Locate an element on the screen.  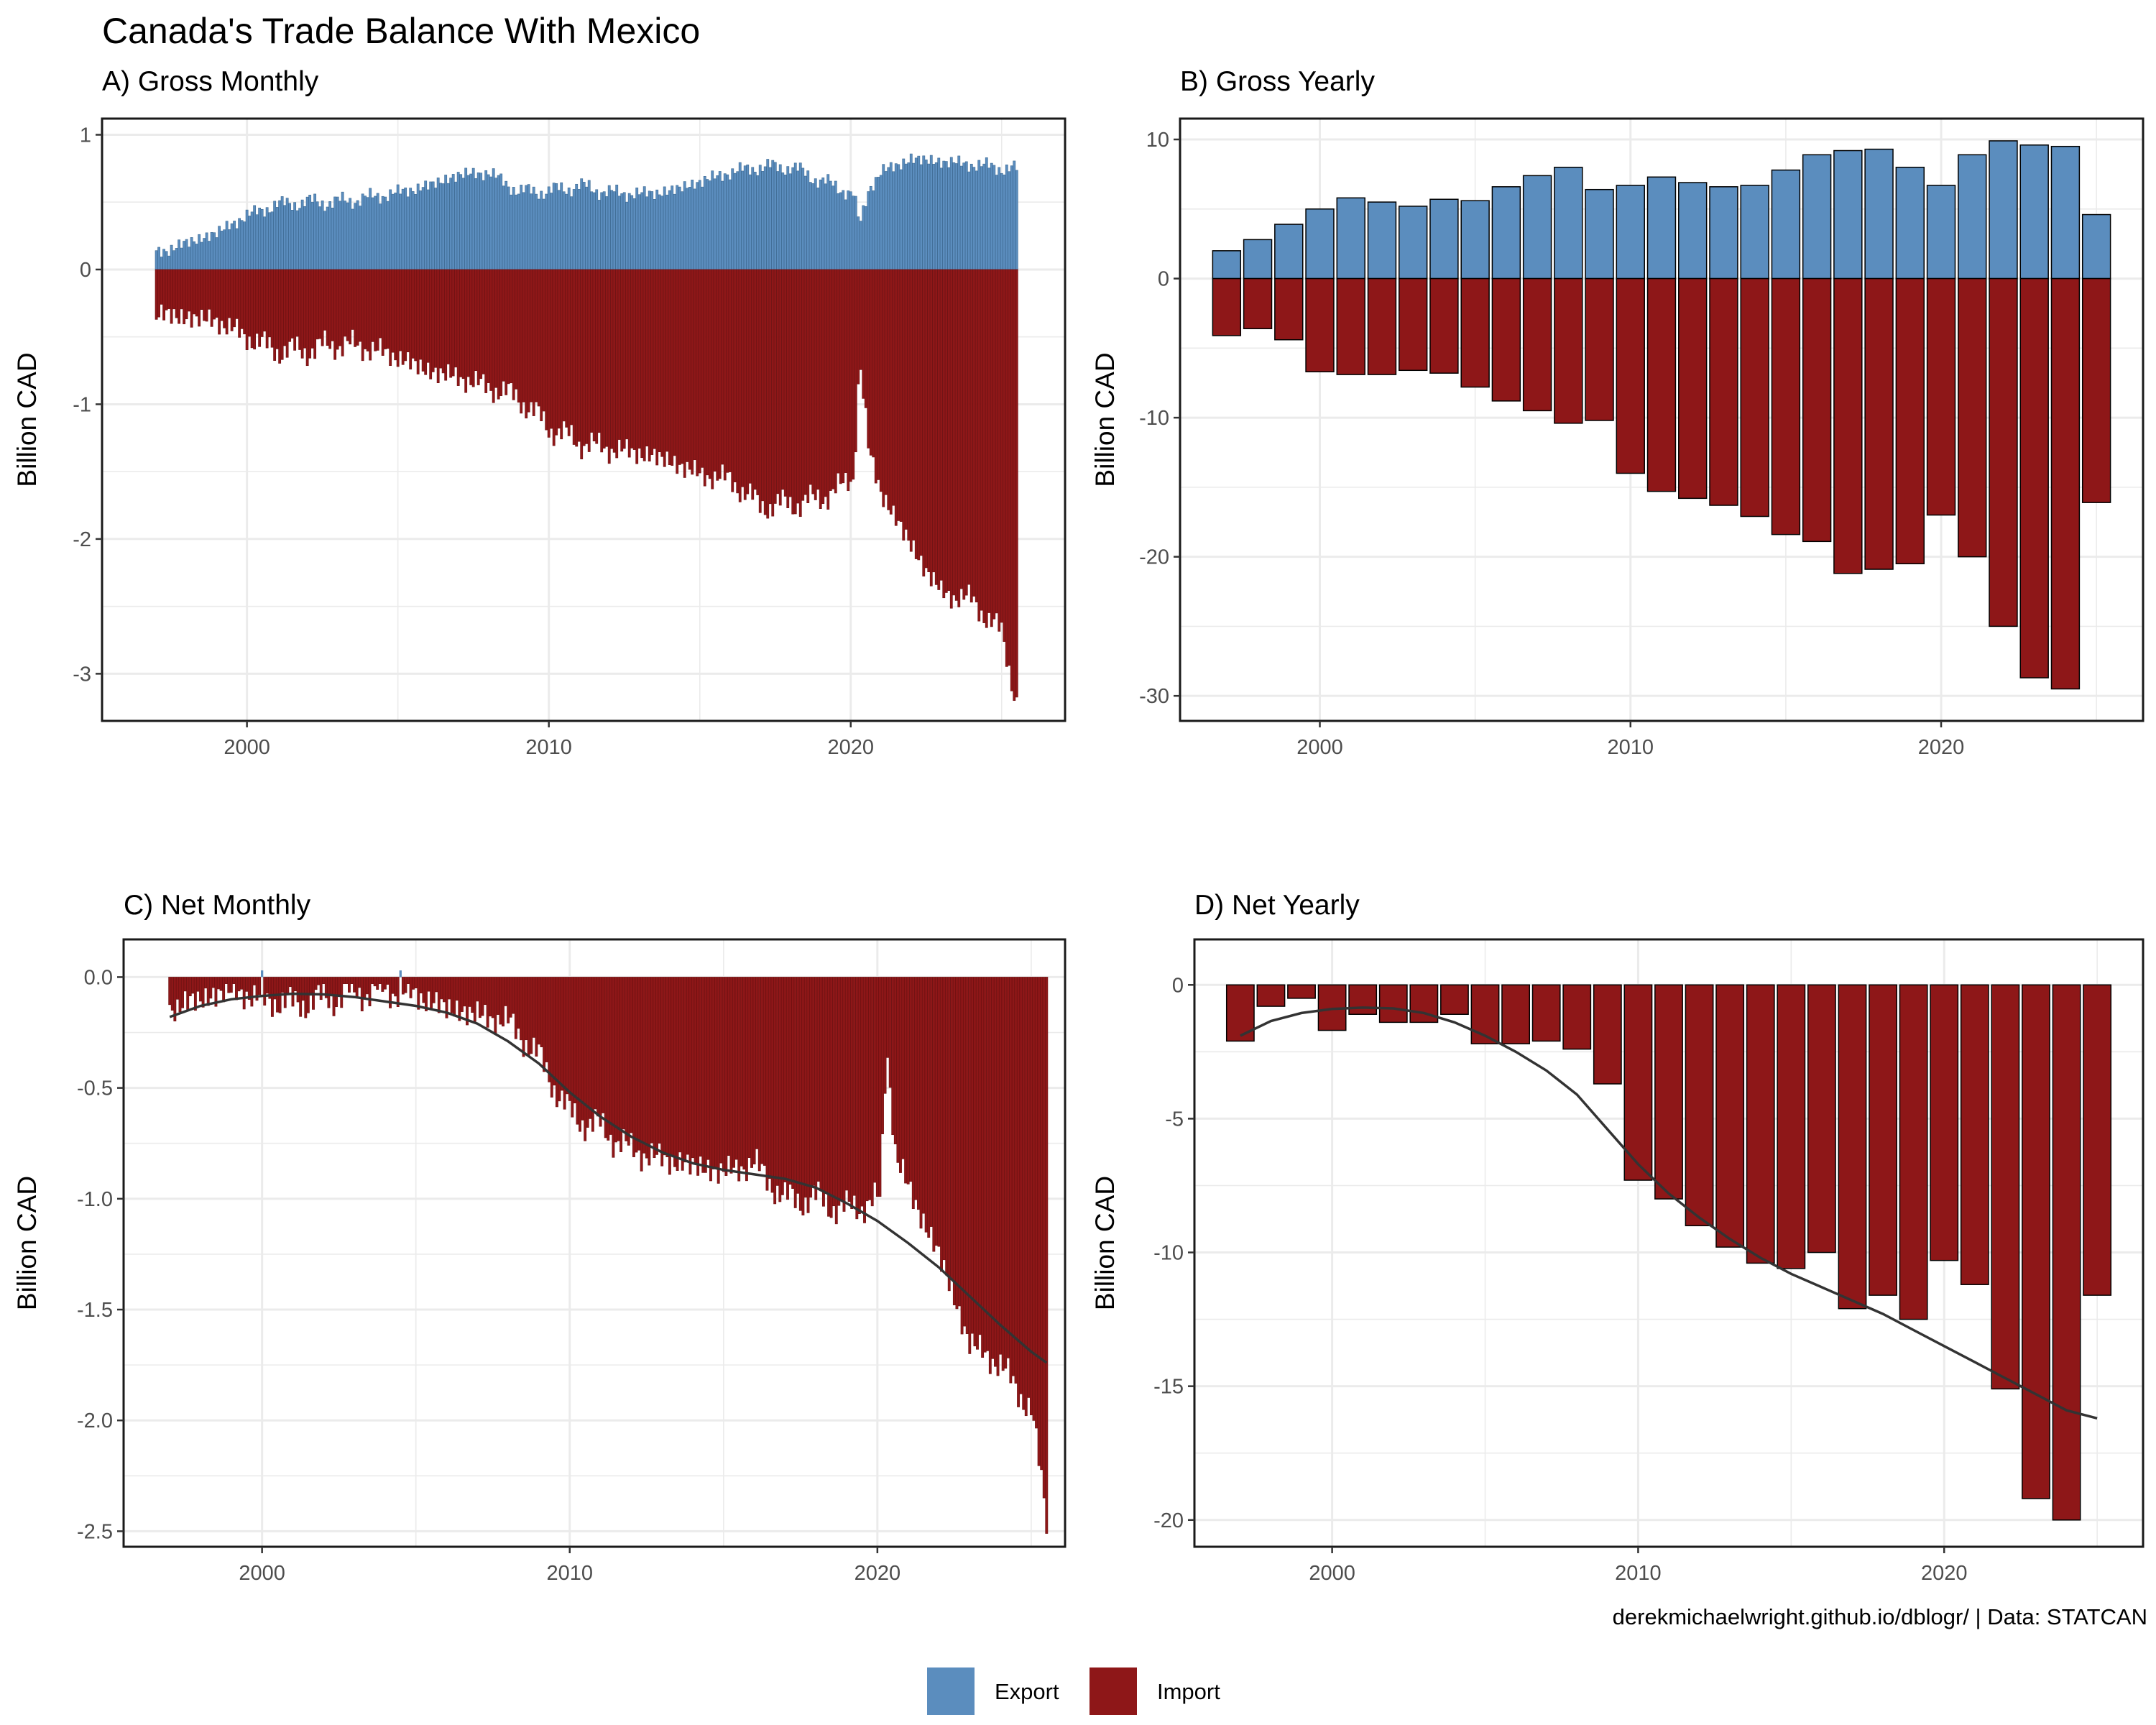
y-tick-label: -20 is located at coordinates (1168, 1520).